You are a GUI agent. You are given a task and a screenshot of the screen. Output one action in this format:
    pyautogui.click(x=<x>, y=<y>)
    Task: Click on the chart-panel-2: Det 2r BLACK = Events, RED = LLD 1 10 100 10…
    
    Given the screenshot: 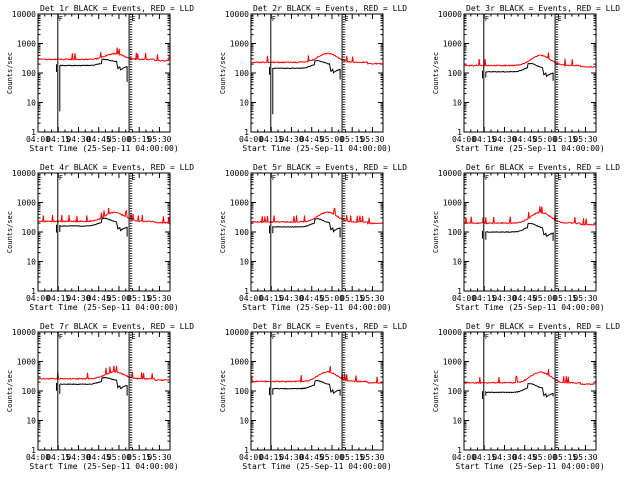 What is the action you would take?
    pyautogui.click(x=313, y=78)
    